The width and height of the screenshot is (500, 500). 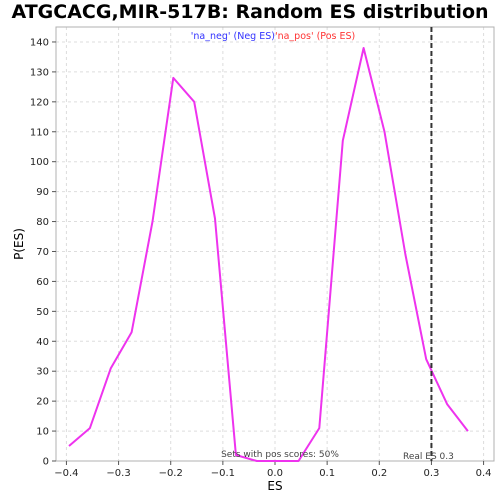 What do you see at coordinates (42, 192) in the screenshot?
I see `y-tick-label: 90` at bounding box center [42, 192].